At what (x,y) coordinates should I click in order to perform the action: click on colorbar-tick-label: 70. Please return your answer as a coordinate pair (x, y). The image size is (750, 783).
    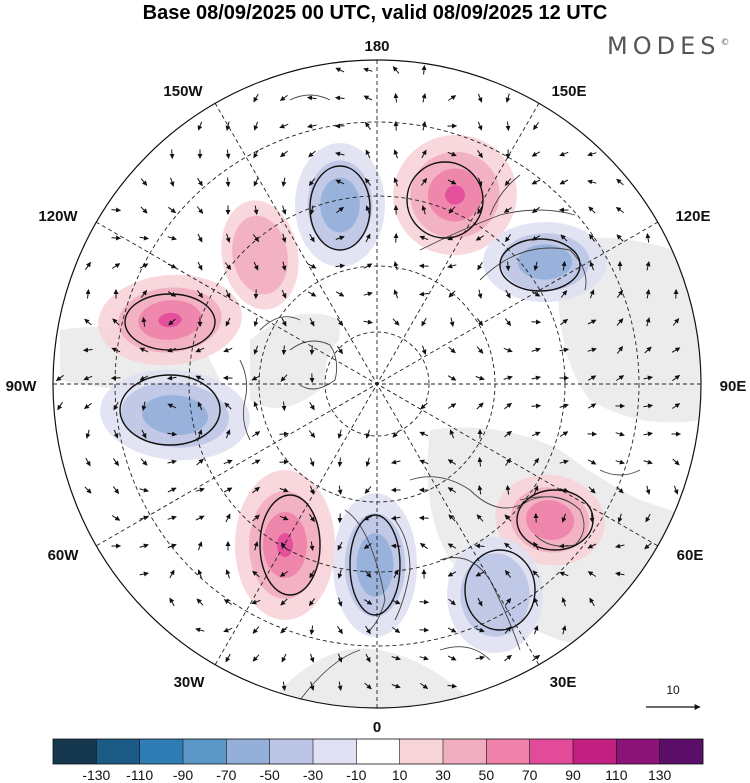
    Looking at the image, I should click on (530, 775).